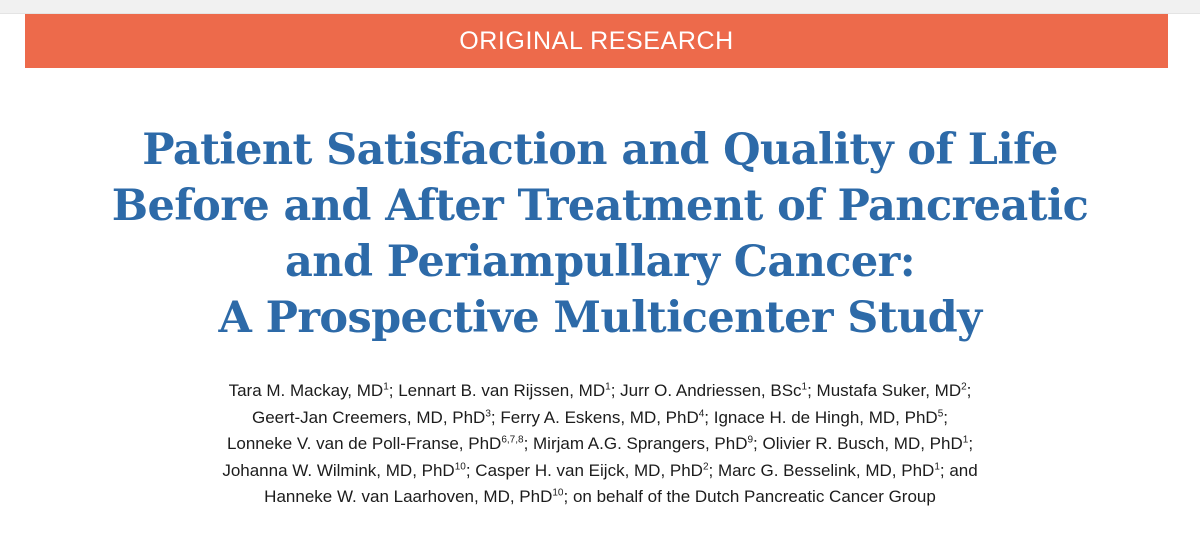 The height and width of the screenshot is (542, 1200). What do you see at coordinates (369, 417) in the screenshot?
I see `author-text: Geert-Jan Creemers, MD, PhD` at bounding box center [369, 417].